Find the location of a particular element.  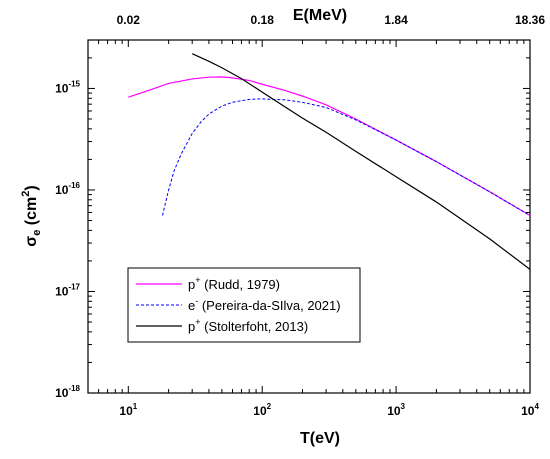

legend-label-pereira: e- (Pereira-da-SIlva, 2021) is located at coordinates (264, 304).